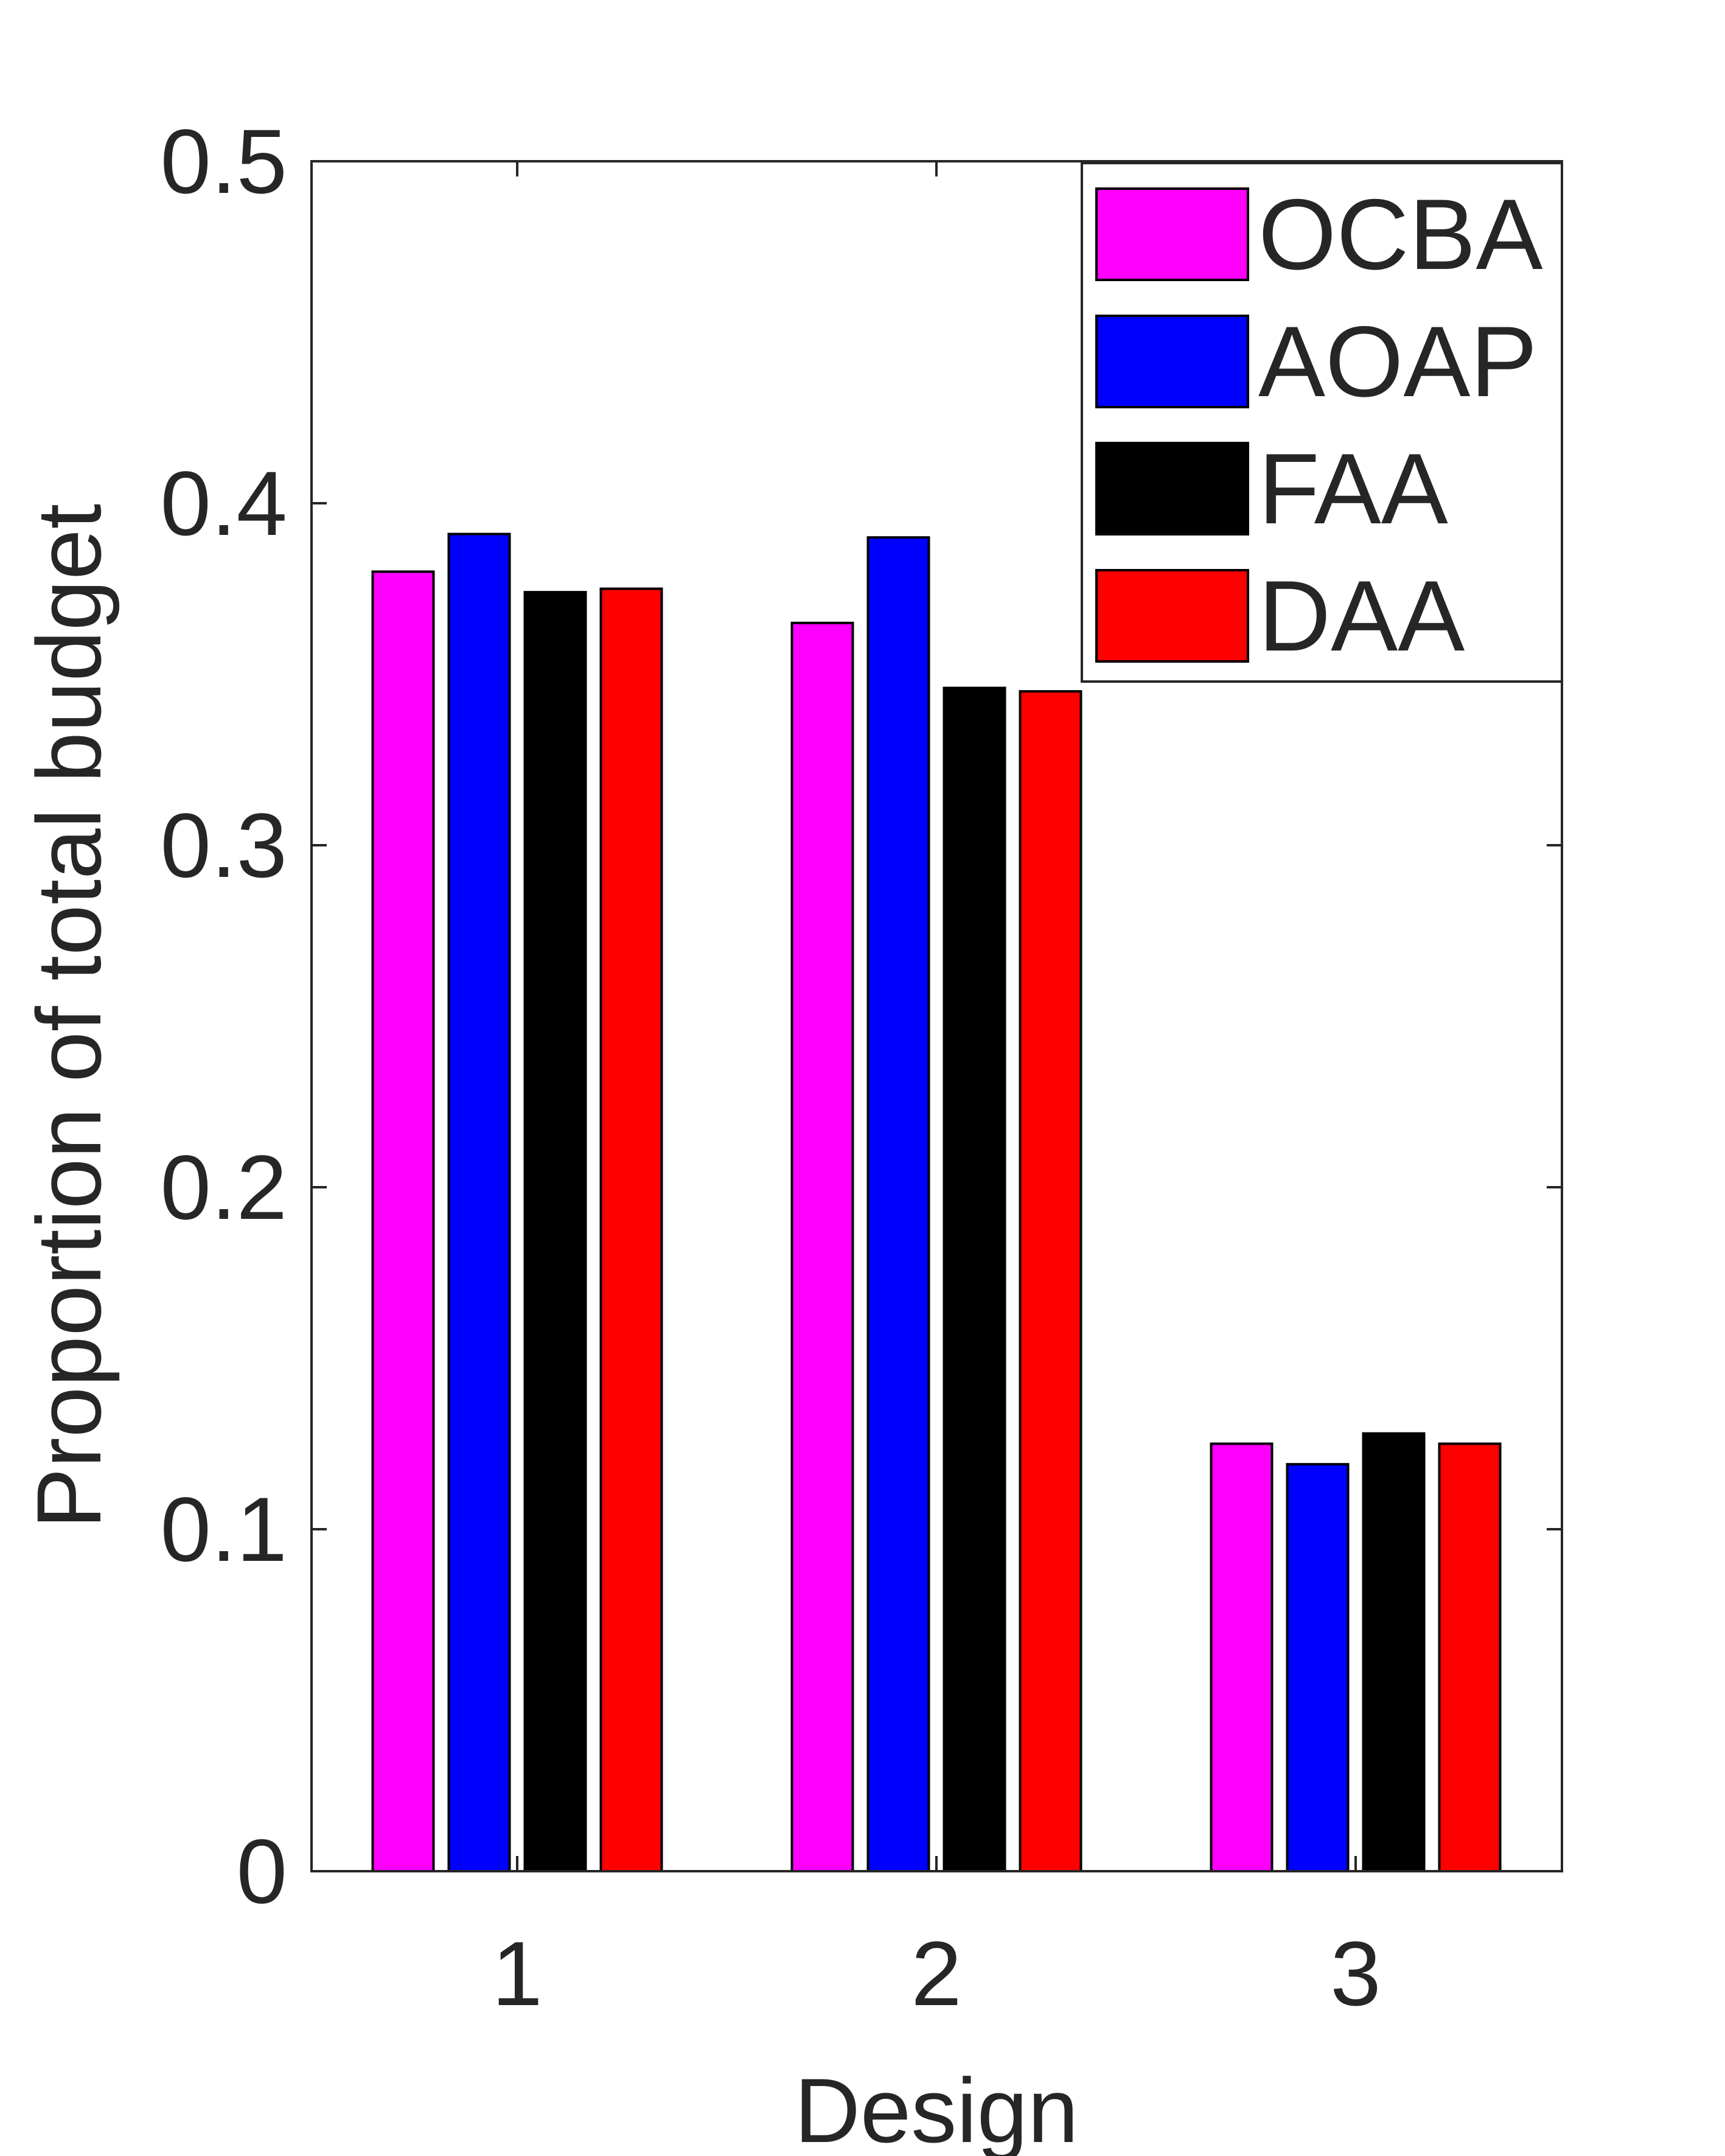  I want to click on legend-label-aoap: AOAP, so click(1398, 361).